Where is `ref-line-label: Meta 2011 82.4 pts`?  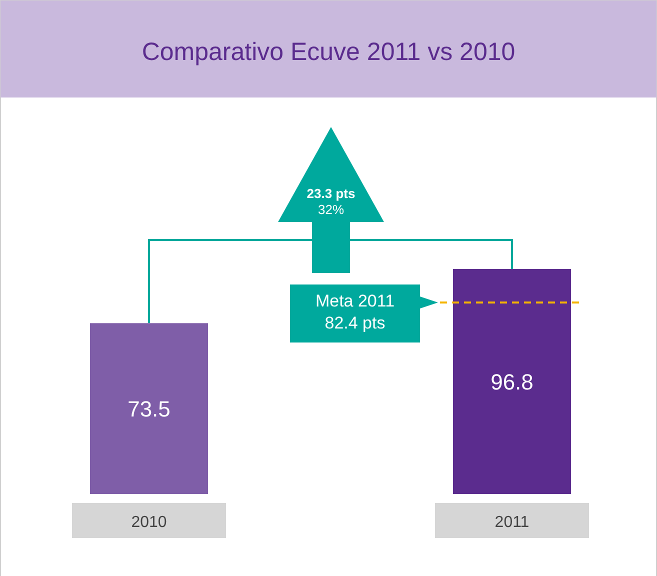
ref-line-label: Meta 2011 82.4 pts is located at coordinates (355, 311).